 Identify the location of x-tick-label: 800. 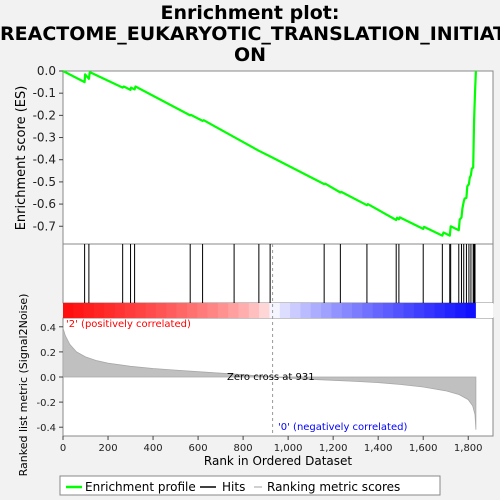
(243, 448).